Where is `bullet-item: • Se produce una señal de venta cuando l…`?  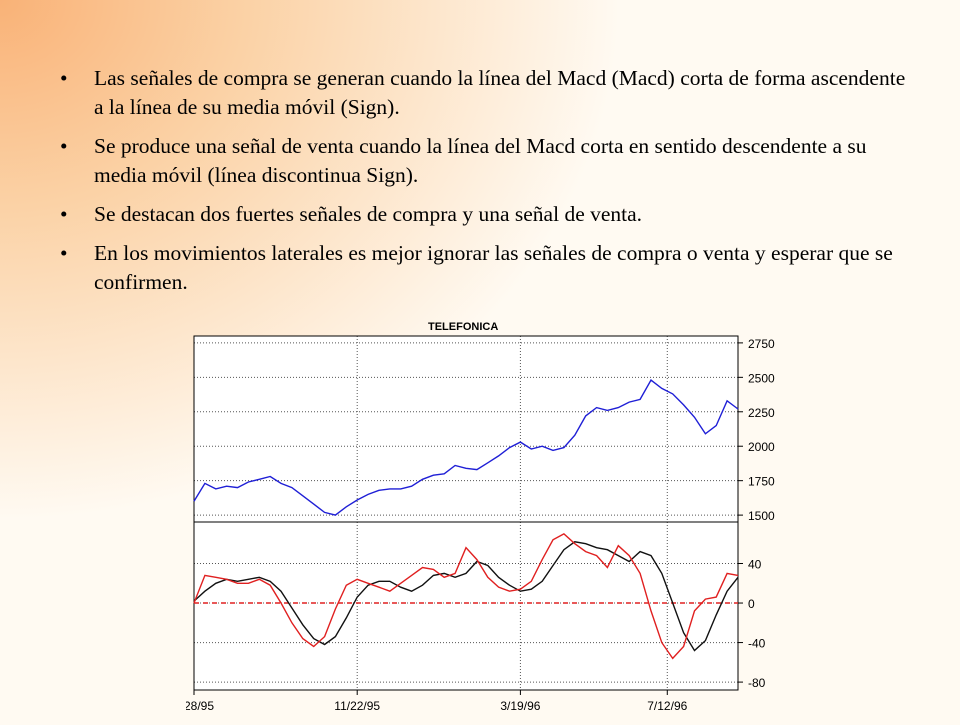 bullet-item: • Se produce una señal de venta cuando l… is located at coordinates (490, 161).